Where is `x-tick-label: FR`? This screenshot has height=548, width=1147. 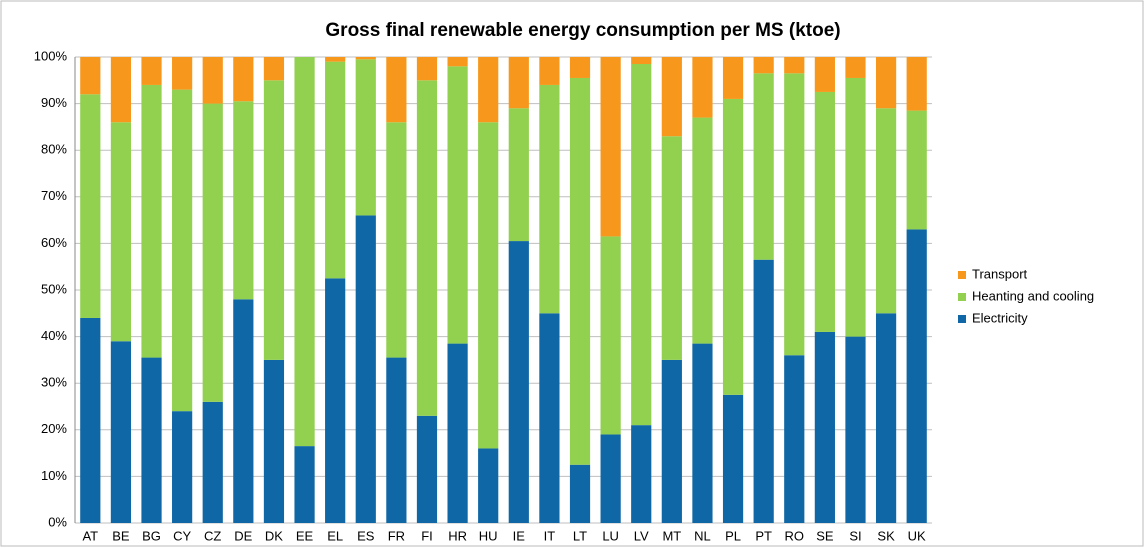
x-tick-label: FR is located at coordinates (396, 535).